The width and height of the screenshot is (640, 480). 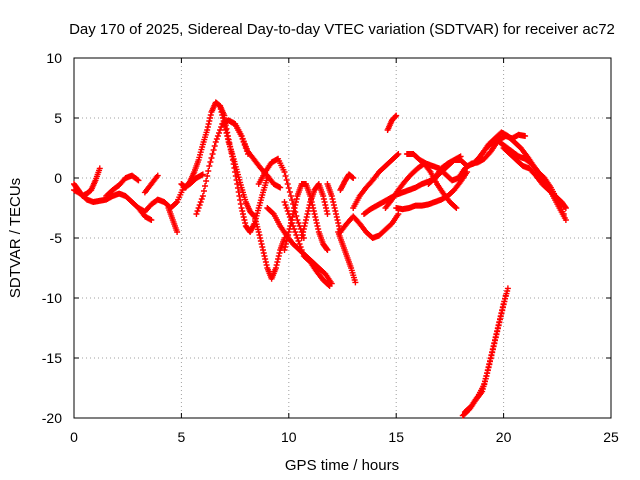 What do you see at coordinates (56, 238) in the screenshot?
I see `y-tick-label: -5` at bounding box center [56, 238].